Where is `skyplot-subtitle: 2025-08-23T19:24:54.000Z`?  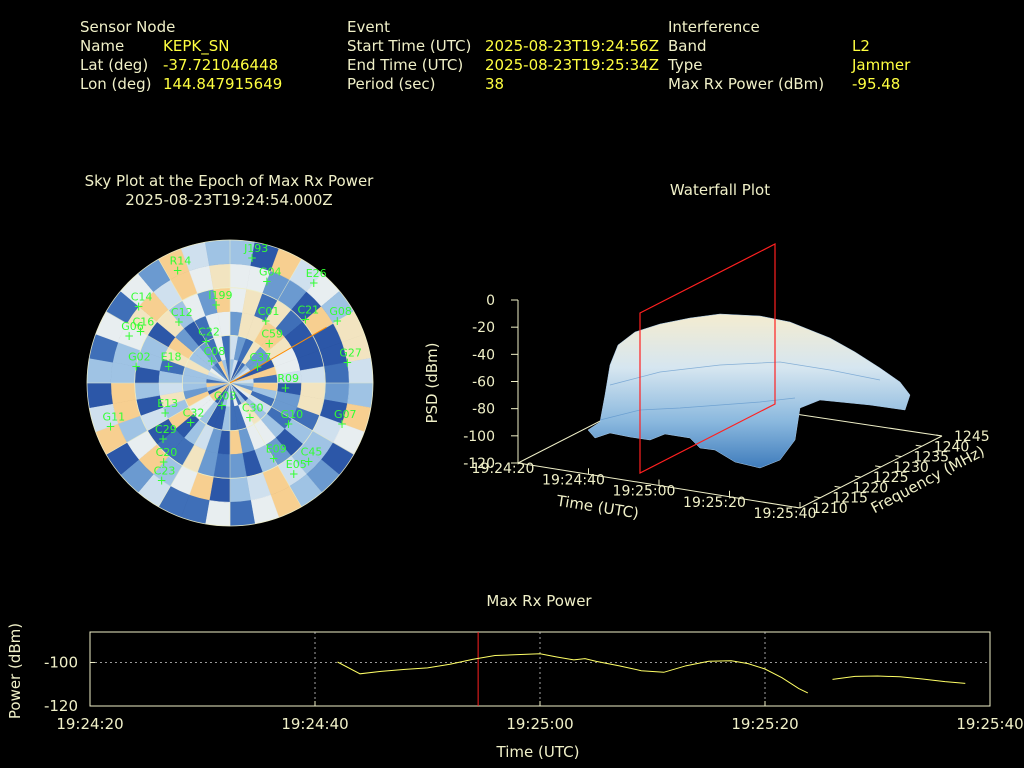 skyplot-subtitle: 2025-08-23T19:24:54.000Z is located at coordinates (228, 200).